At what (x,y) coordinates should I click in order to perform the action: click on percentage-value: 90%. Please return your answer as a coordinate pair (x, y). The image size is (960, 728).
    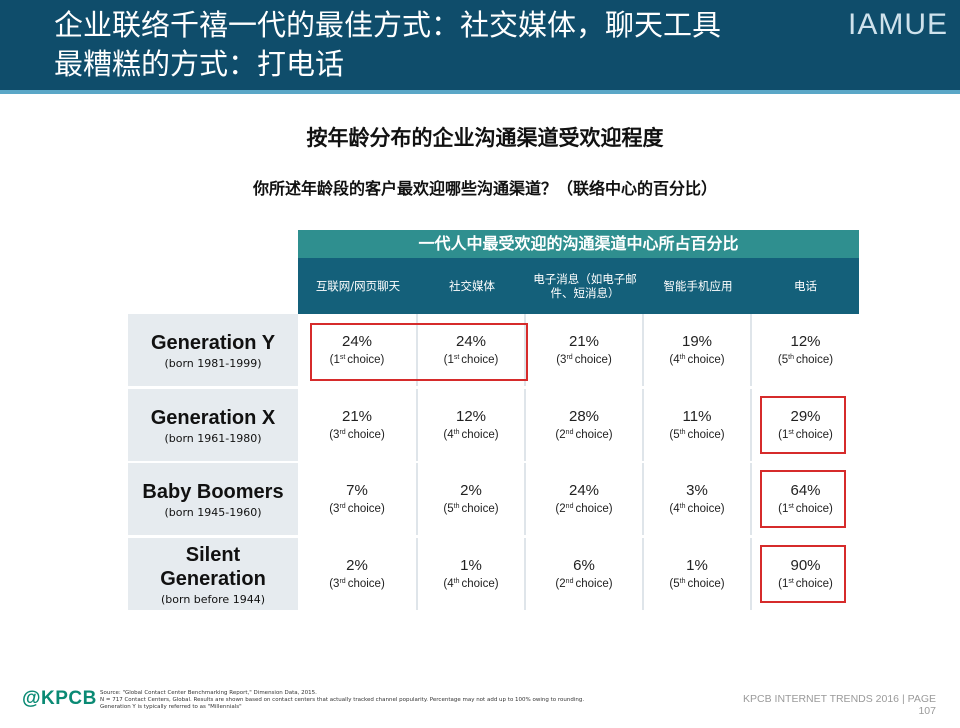
    Looking at the image, I should click on (805, 565).